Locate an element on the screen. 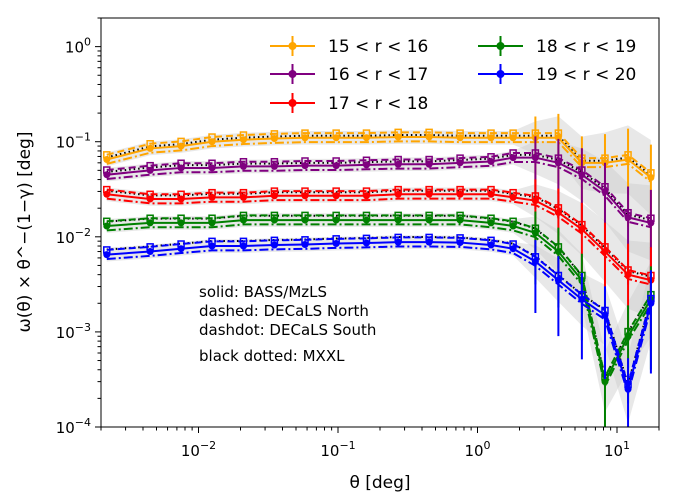 The image size is (678, 501). y-tick-label: 10⁰ is located at coordinates (78, 46).